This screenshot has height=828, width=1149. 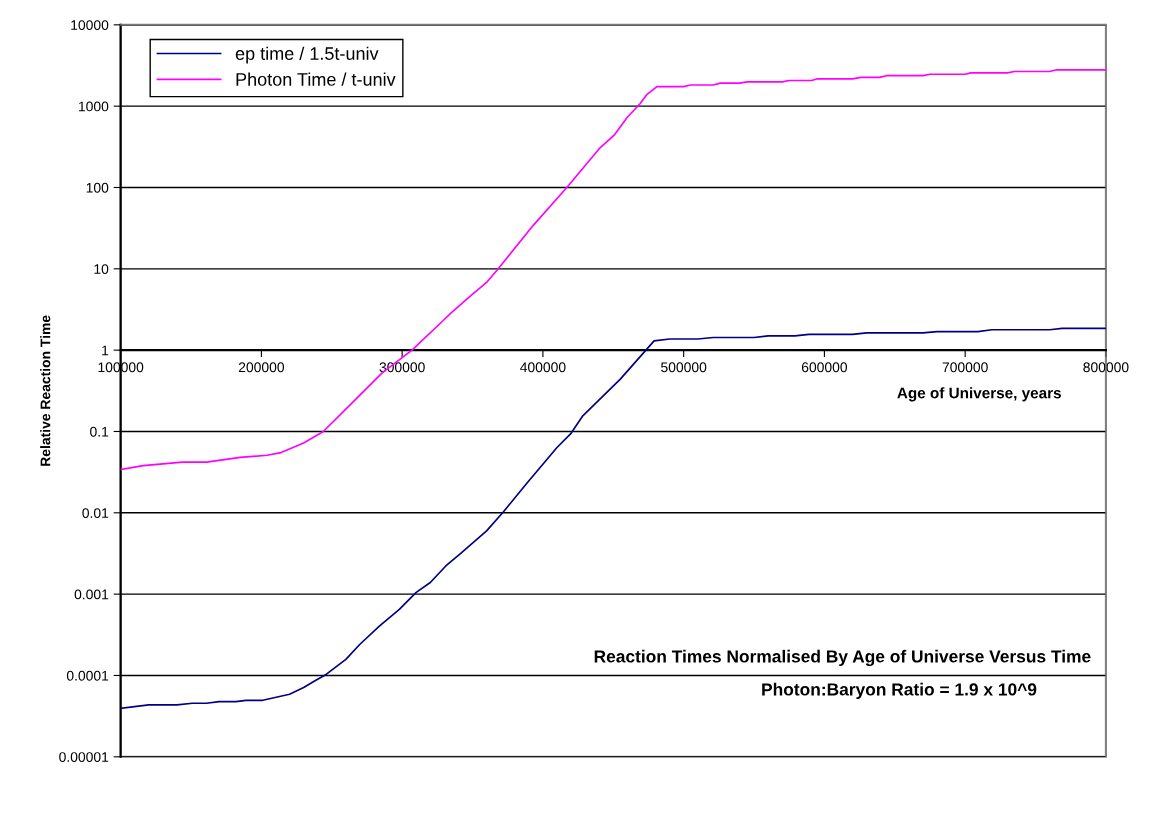 I want to click on y-tick-label: 0.001, so click(x=91, y=594).